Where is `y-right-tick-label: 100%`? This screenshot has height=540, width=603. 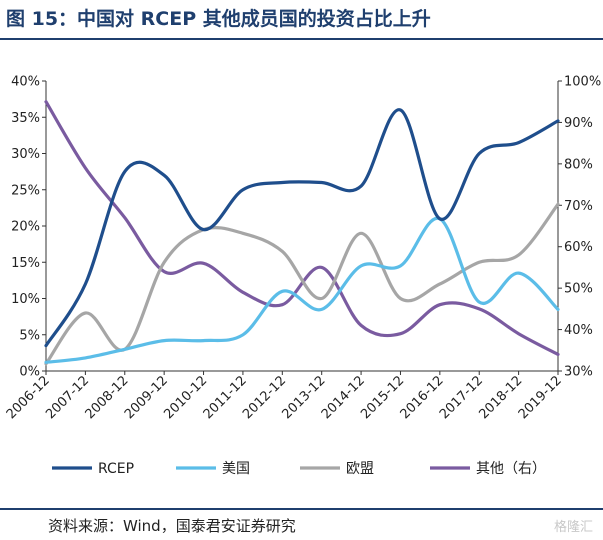 y-right-tick-label: 100% is located at coordinates (582, 82).